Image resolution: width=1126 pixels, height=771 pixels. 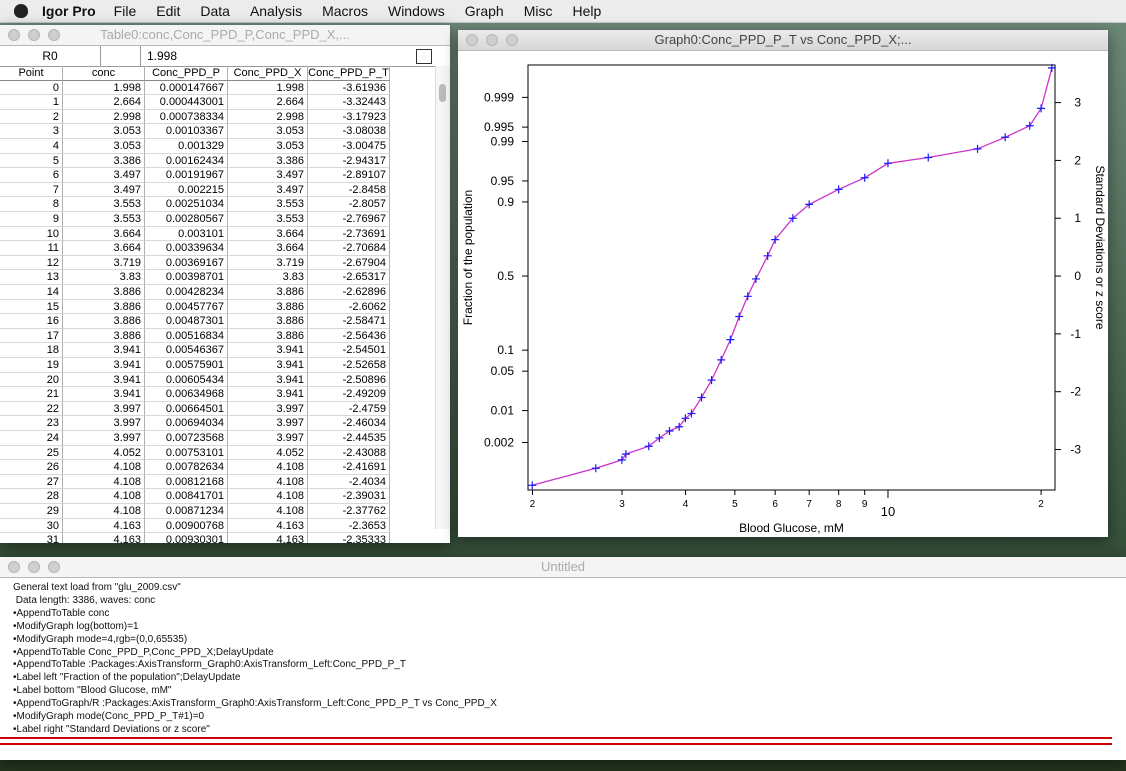 What do you see at coordinates (468, 257) in the screenshot?
I see `y-axis-label: Fraction of the population` at bounding box center [468, 257].